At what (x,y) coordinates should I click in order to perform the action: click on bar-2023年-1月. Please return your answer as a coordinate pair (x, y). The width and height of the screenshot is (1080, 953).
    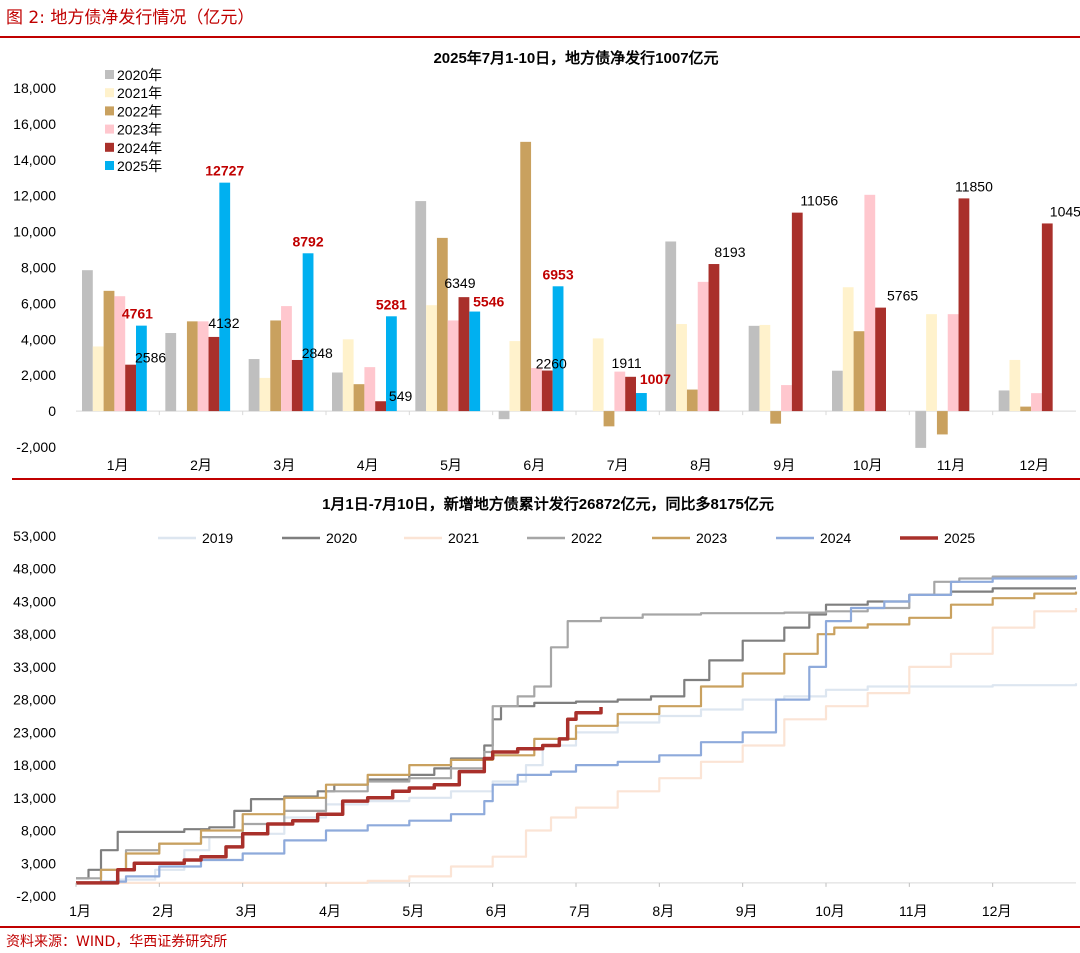
    Looking at the image, I should click on (120, 354).